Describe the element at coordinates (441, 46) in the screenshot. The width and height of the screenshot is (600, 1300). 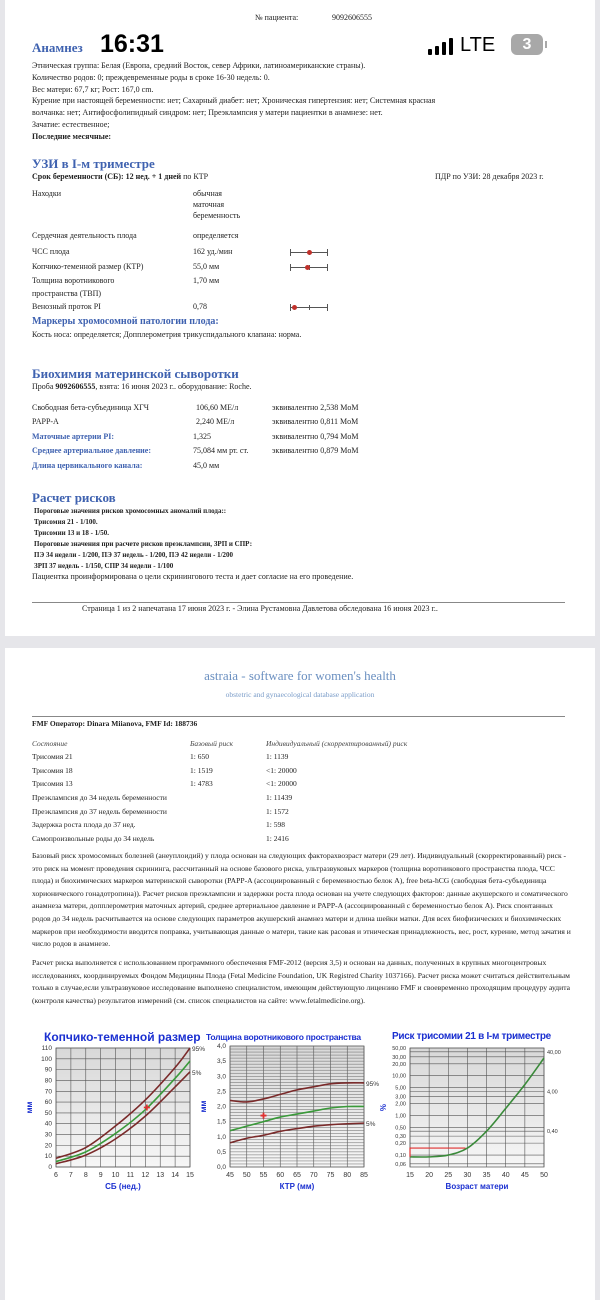
I see `signal-icon` at that location.